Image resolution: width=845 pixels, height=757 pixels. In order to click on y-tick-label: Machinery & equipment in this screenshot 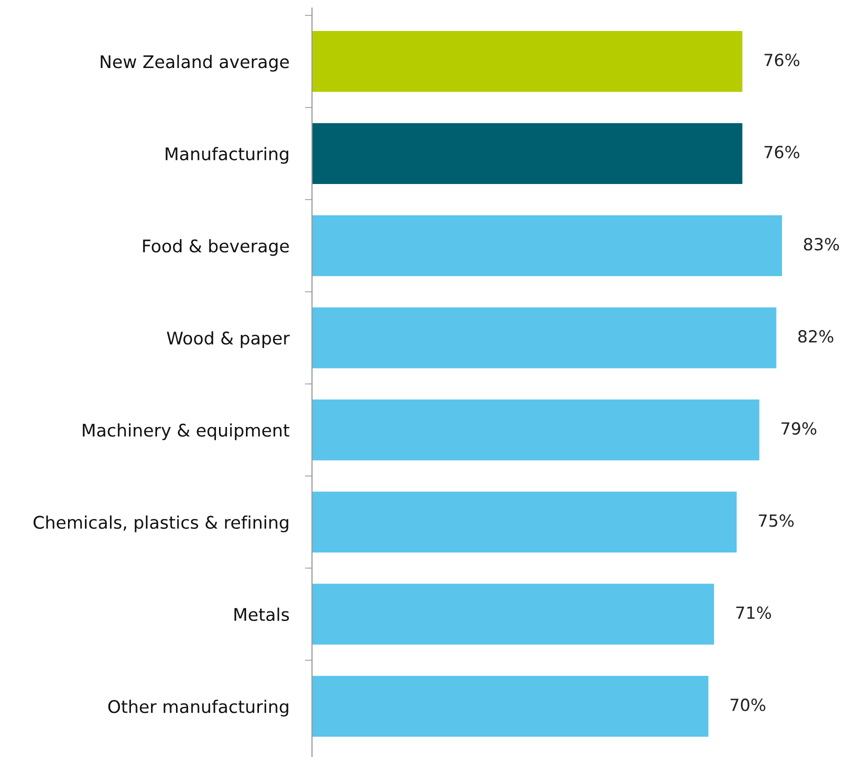, I will do `click(186, 431)`.